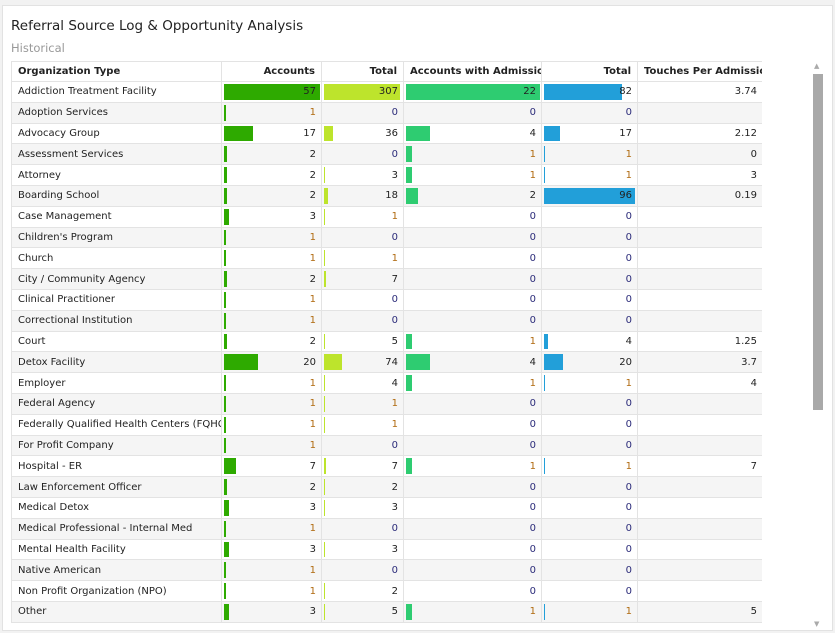  Describe the element at coordinates (271, 175) in the screenshot. I see `cell-accounts: 2` at that location.